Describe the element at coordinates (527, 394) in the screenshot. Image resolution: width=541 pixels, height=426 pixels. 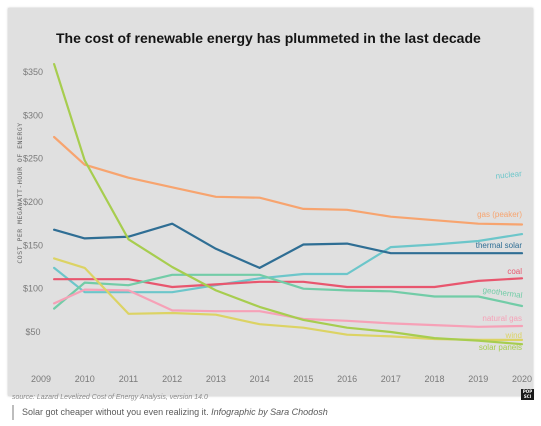
I see `publisher-logo: POP SCI` at that location.